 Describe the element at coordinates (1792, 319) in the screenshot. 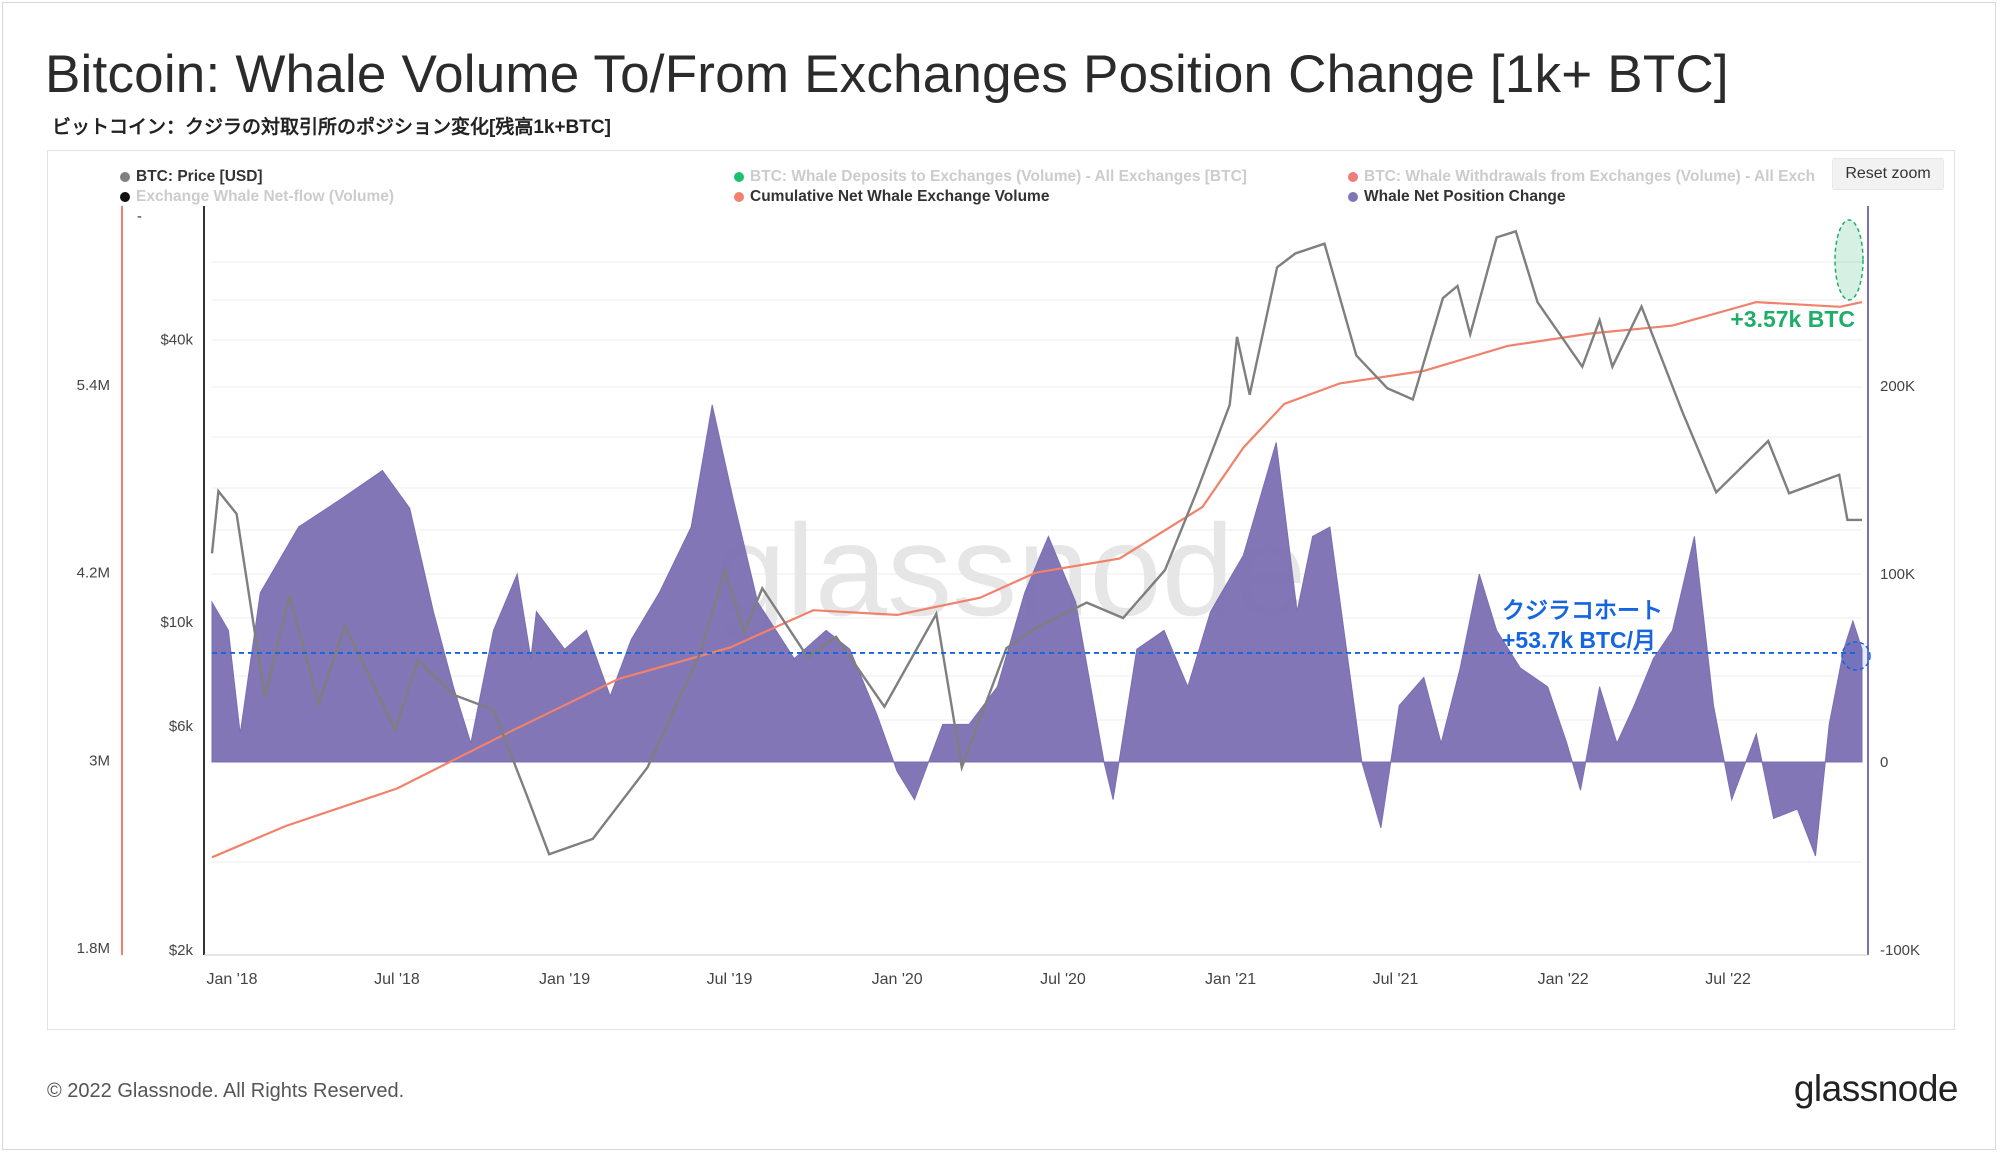

I see `green-annotation: +3.57k BTC` at that location.